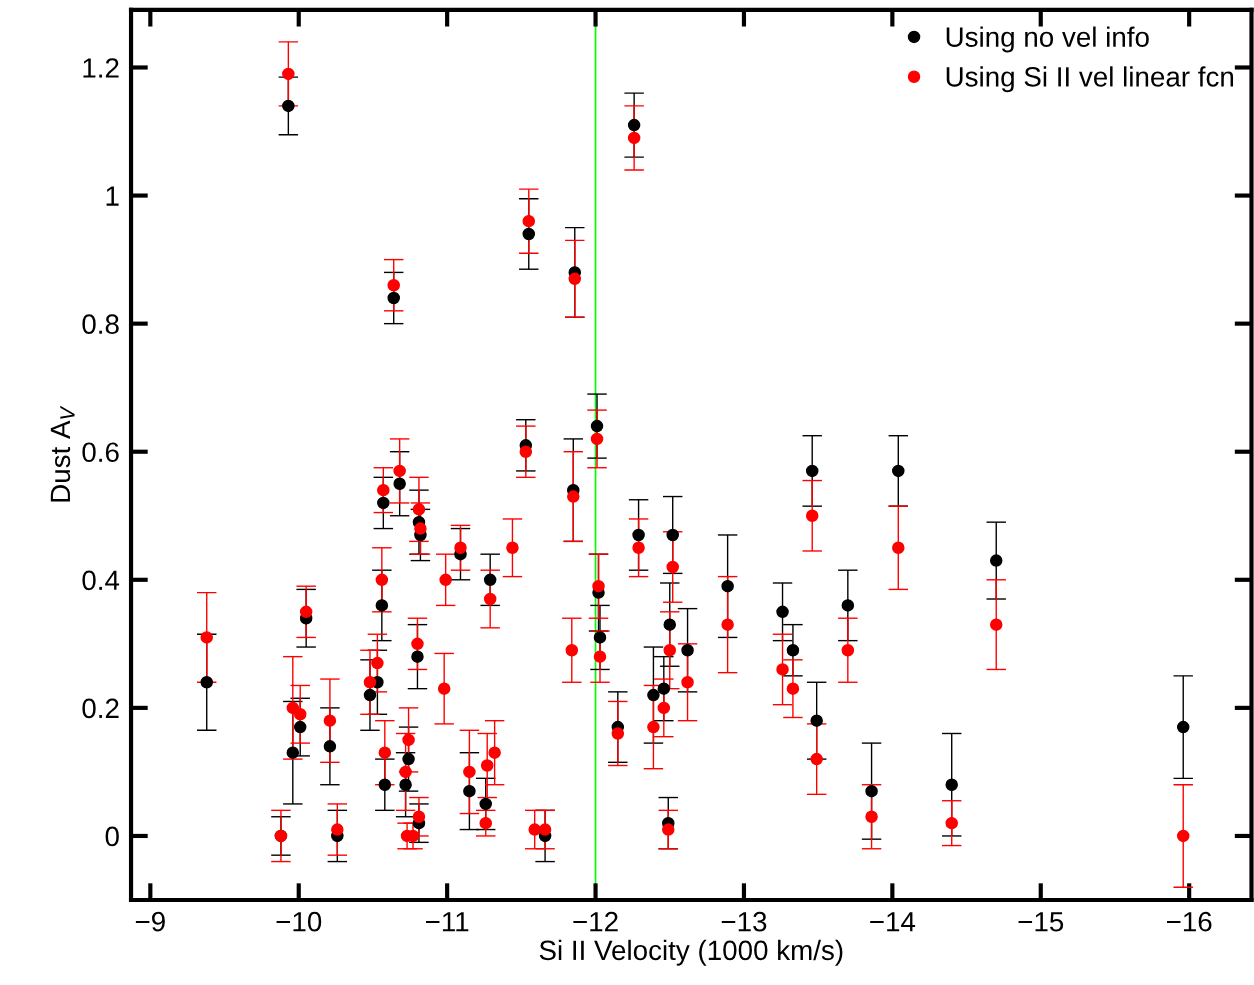  What do you see at coordinates (112, 836) in the screenshot?
I see `y-tick-label: 0` at bounding box center [112, 836].